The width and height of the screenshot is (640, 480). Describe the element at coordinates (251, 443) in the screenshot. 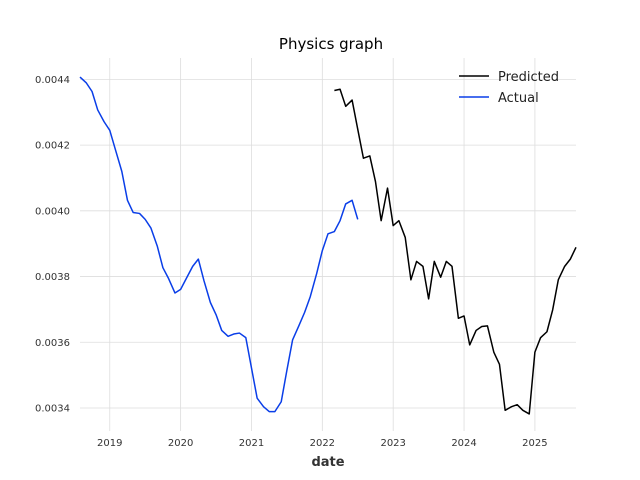

I see `x-tick-label: 2021` at that location.